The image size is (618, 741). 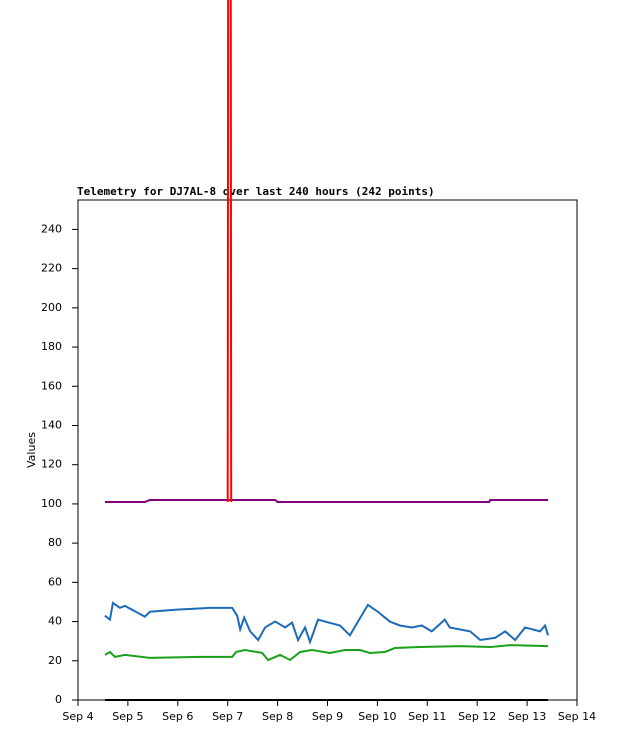 What do you see at coordinates (477, 716) in the screenshot?
I see `x-tick-label: Sep 12` at bounding box center [477, 716].